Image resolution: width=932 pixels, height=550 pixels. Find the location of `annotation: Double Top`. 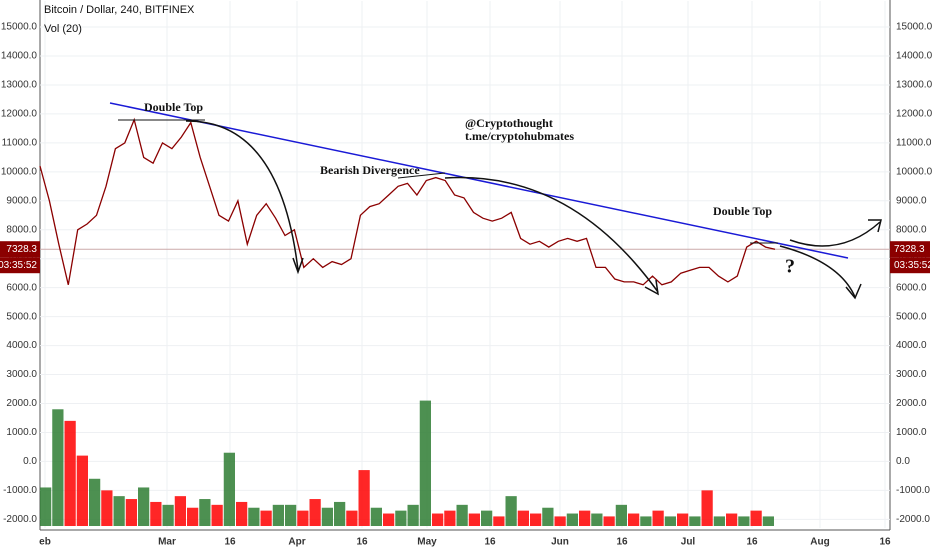

annotation: Double Top is located at coordinates (742, 211).